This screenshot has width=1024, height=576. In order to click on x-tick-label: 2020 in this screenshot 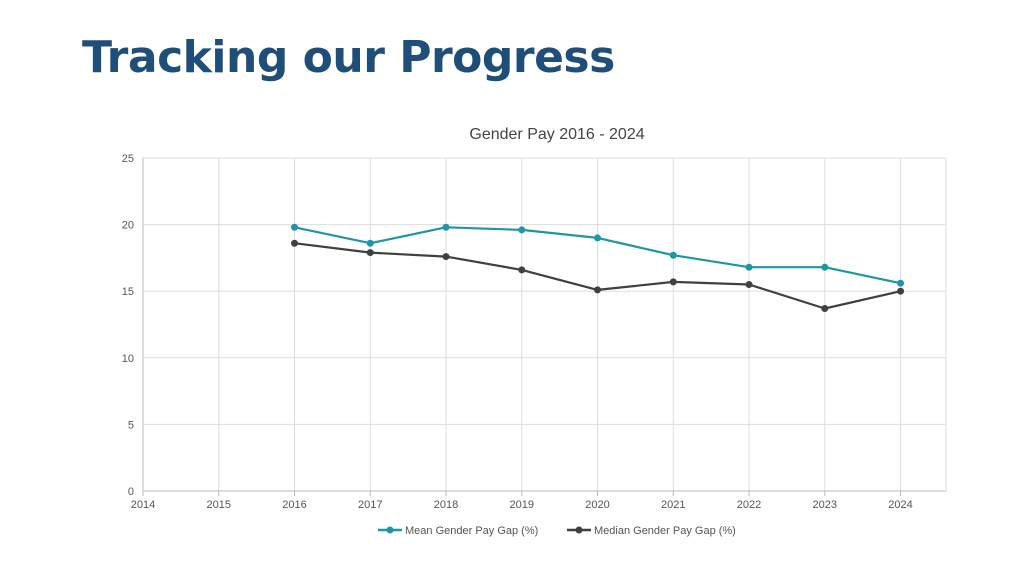, I will do `click(597, 505)`.